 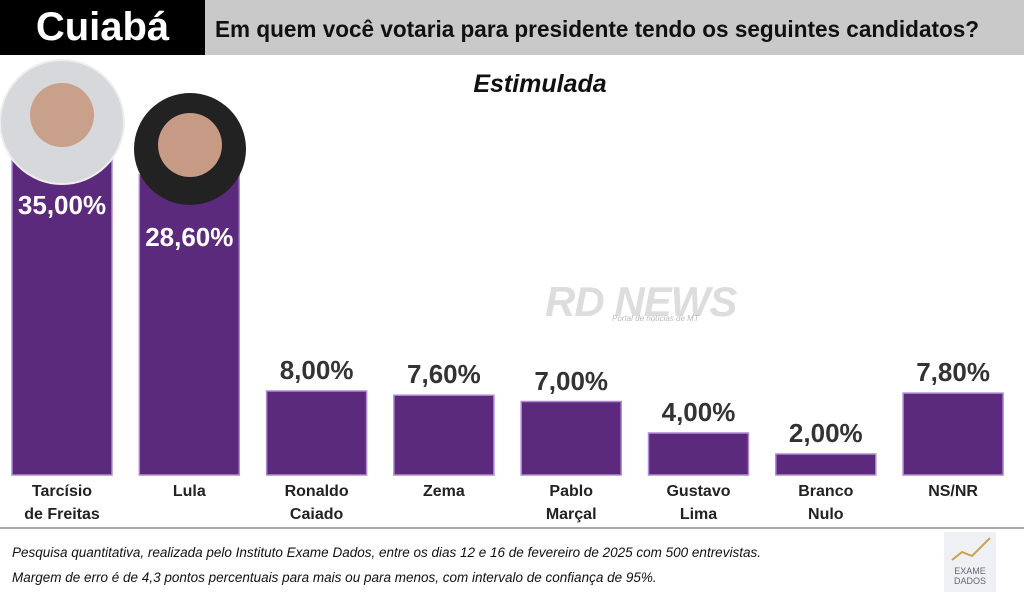 What do you see at coordinates (826, 503) in the screenshot?
I see `x-tick-label: Branco Nulo` at bounding box center [826, 503].